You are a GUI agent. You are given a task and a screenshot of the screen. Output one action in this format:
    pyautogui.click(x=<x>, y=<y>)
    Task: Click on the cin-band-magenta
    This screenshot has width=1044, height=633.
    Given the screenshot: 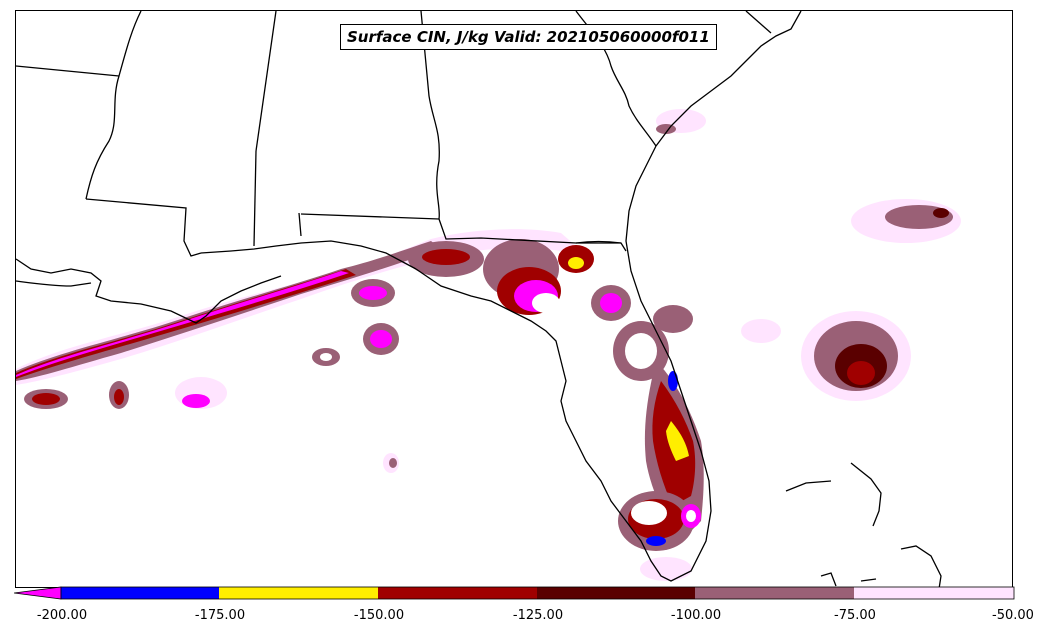 What is the action you would take?
    pyautogui.click(x=182, y=324)
    